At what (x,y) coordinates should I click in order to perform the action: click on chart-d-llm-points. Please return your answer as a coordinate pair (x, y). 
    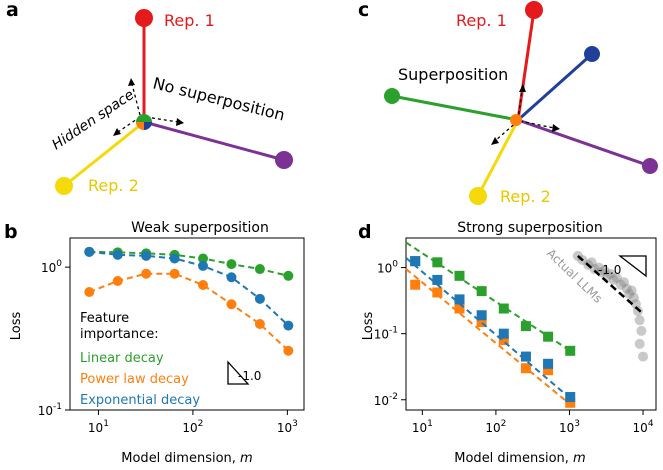
    Looking at the image, I should click on (610, 306).